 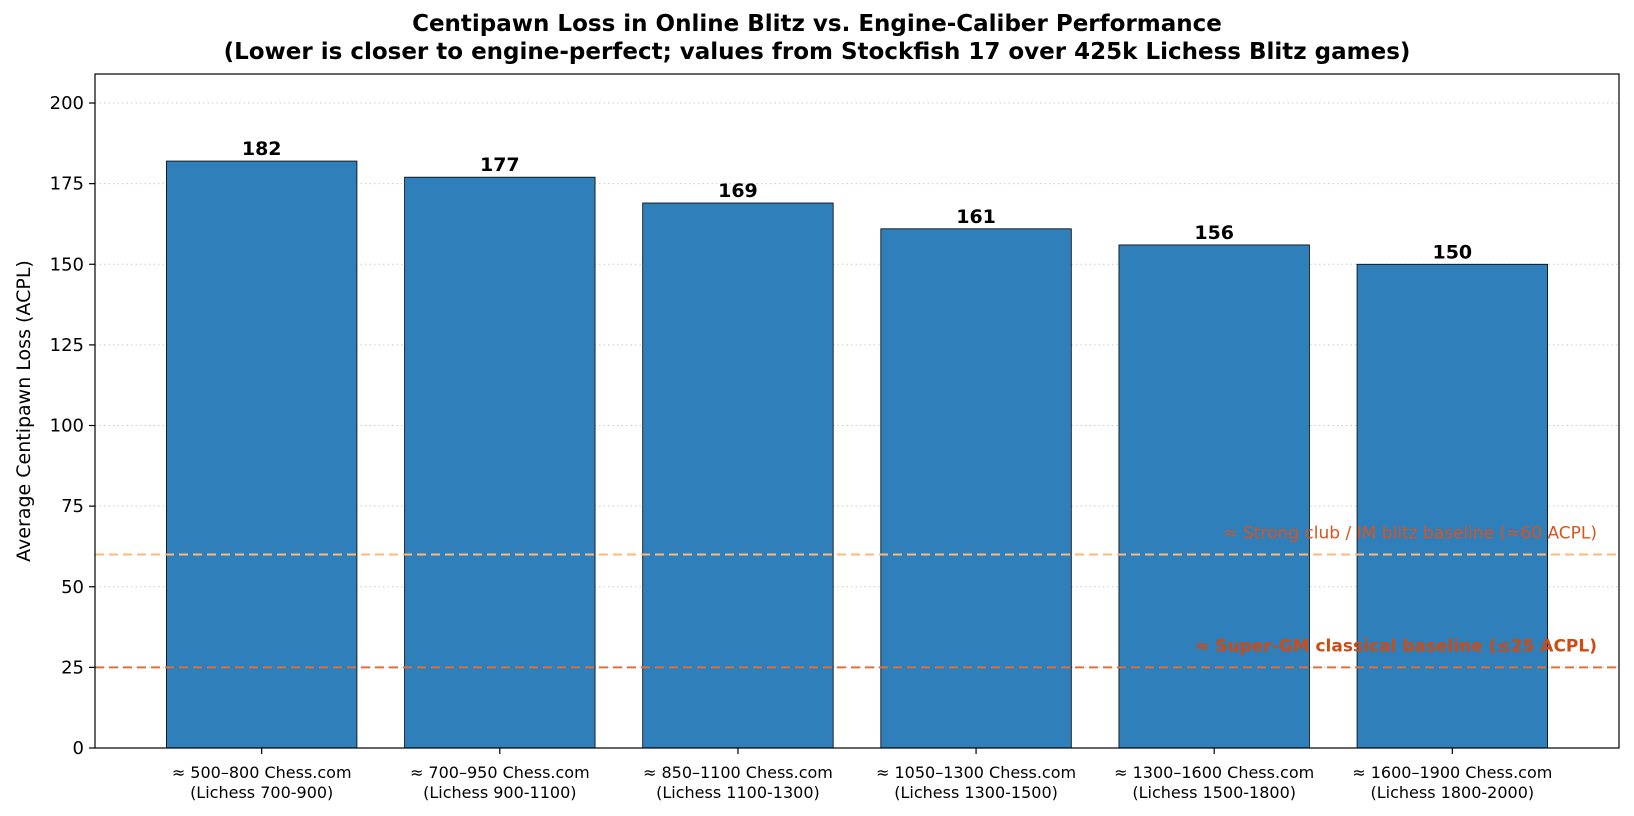 I want to click on y-axis-label: Average Centipawn Loss (ACPL), so click(x=24, y=411).